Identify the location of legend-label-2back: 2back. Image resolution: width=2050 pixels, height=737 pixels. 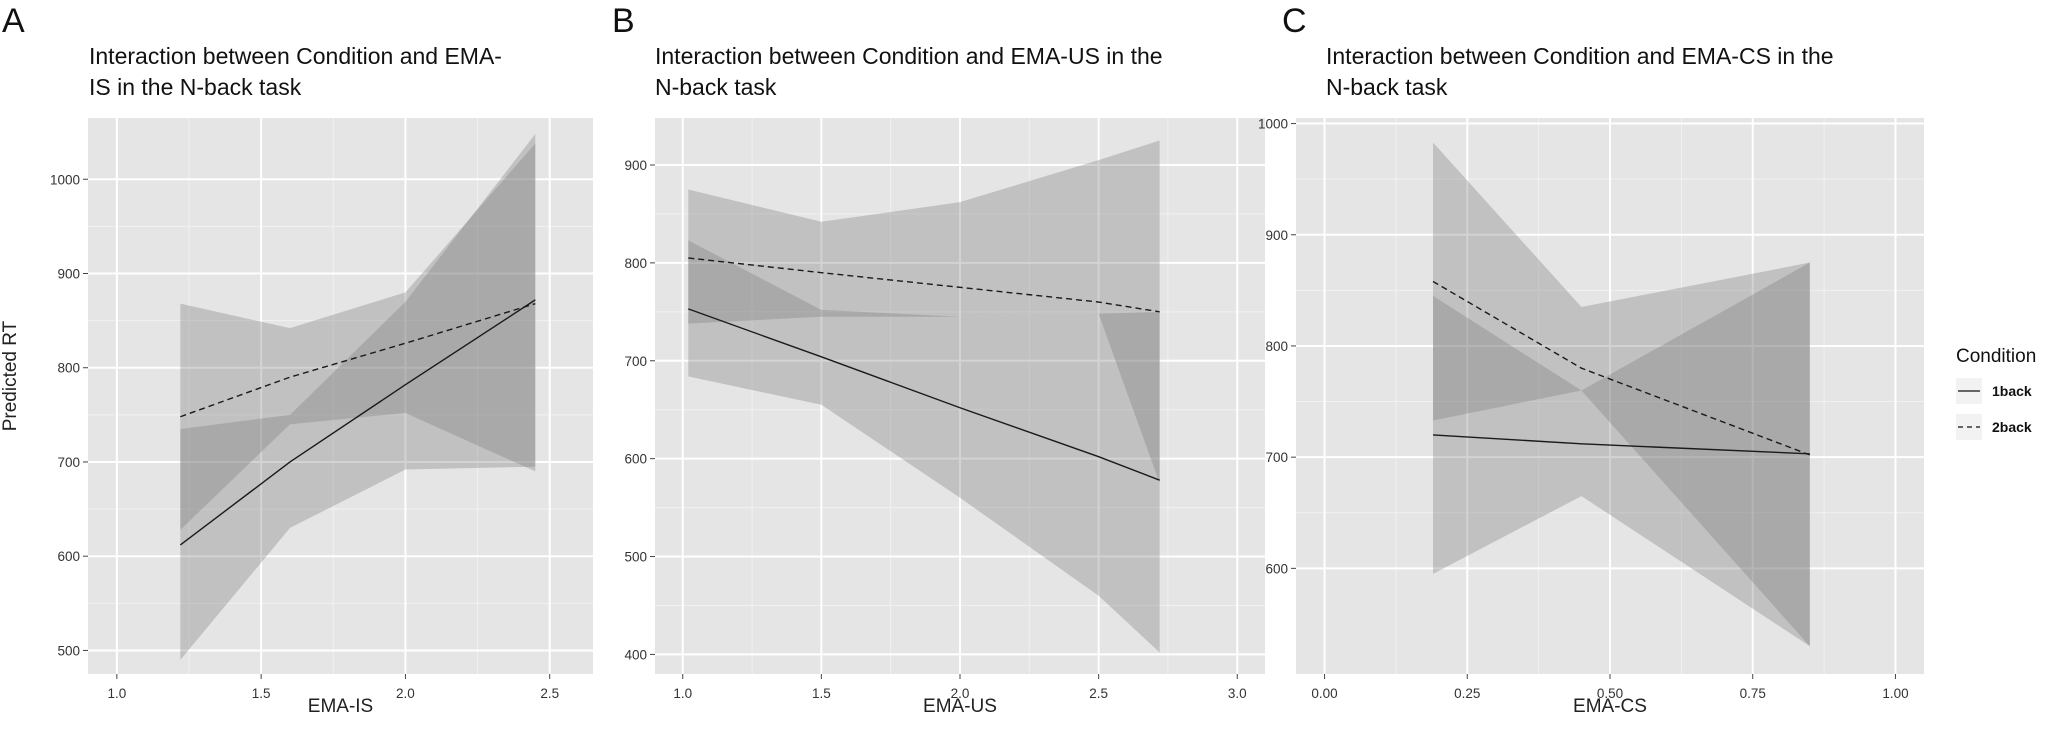
(2012, 427).